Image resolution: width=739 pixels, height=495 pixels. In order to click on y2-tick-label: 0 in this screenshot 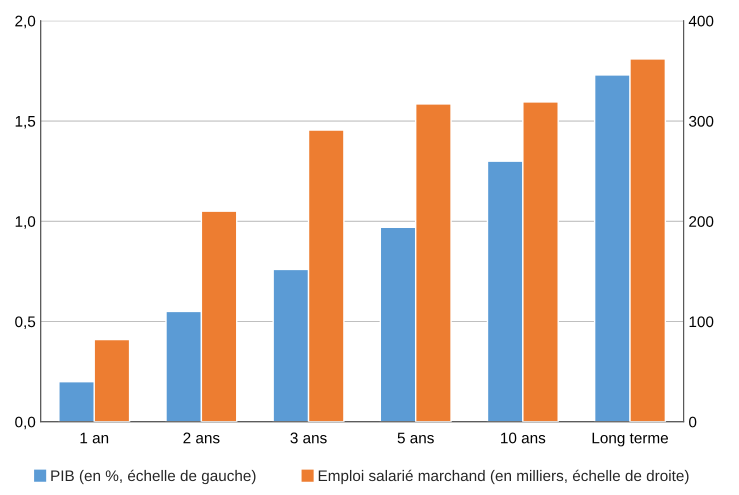, I will do `click(692, 422)`.